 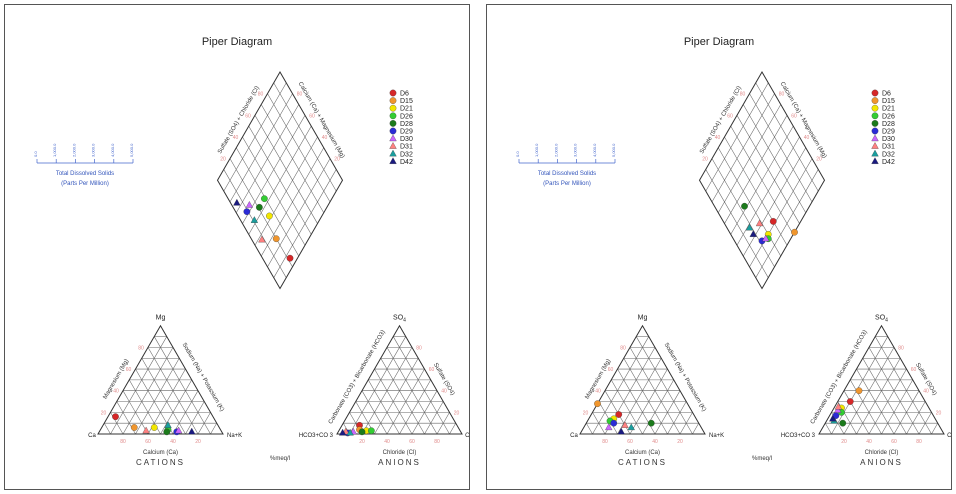 What do you see at coordinates (730, 116) in the screenshot?
I see `diamond-left-tick-label: 60` at bounding box center [730, 116].